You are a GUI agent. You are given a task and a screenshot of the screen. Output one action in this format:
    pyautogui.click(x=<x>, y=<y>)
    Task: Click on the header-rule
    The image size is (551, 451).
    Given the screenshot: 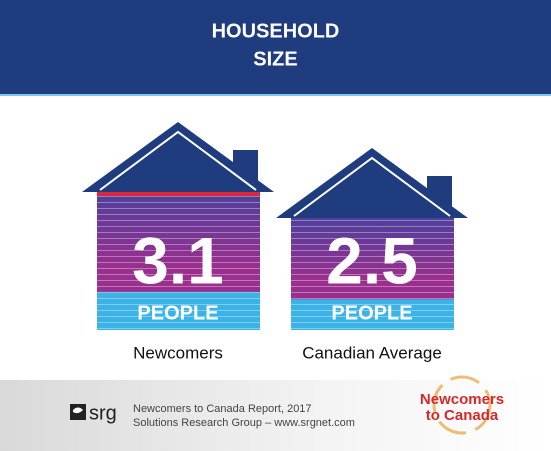 What is the action you would take?
    pyautogui.click(x=275, y=95)
    